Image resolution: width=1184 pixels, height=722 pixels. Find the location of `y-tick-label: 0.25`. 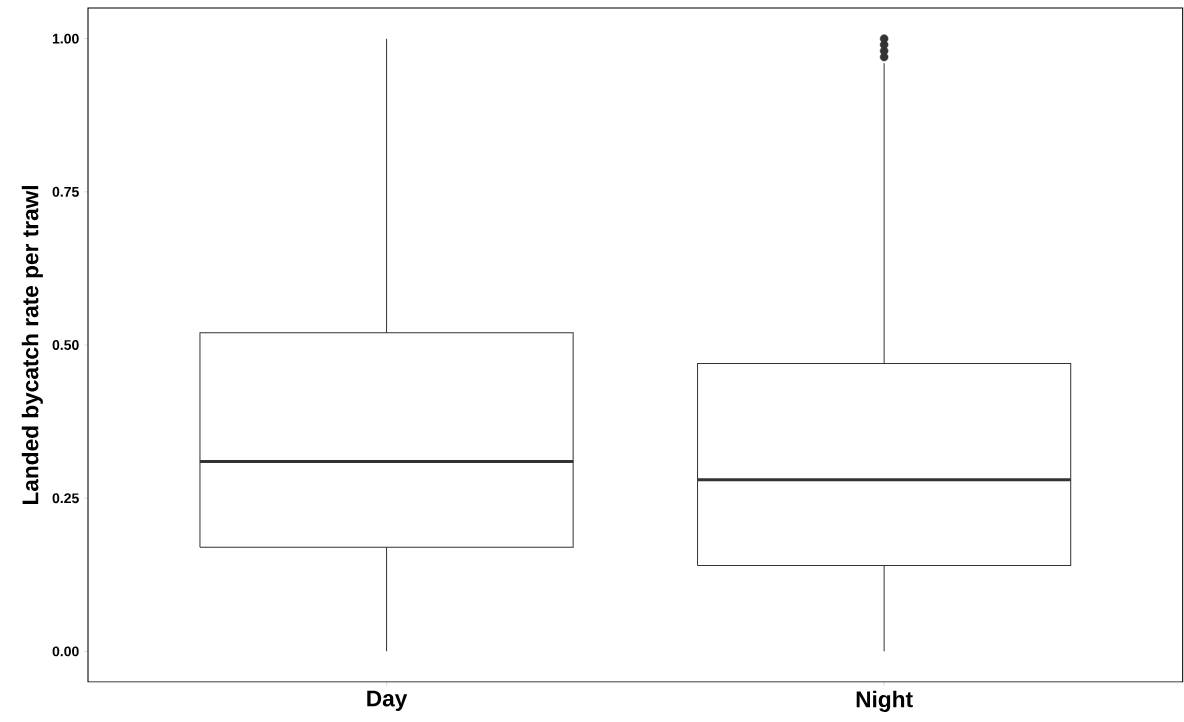

y-tick-label: 0.25 is located at coordinates (65, 498).